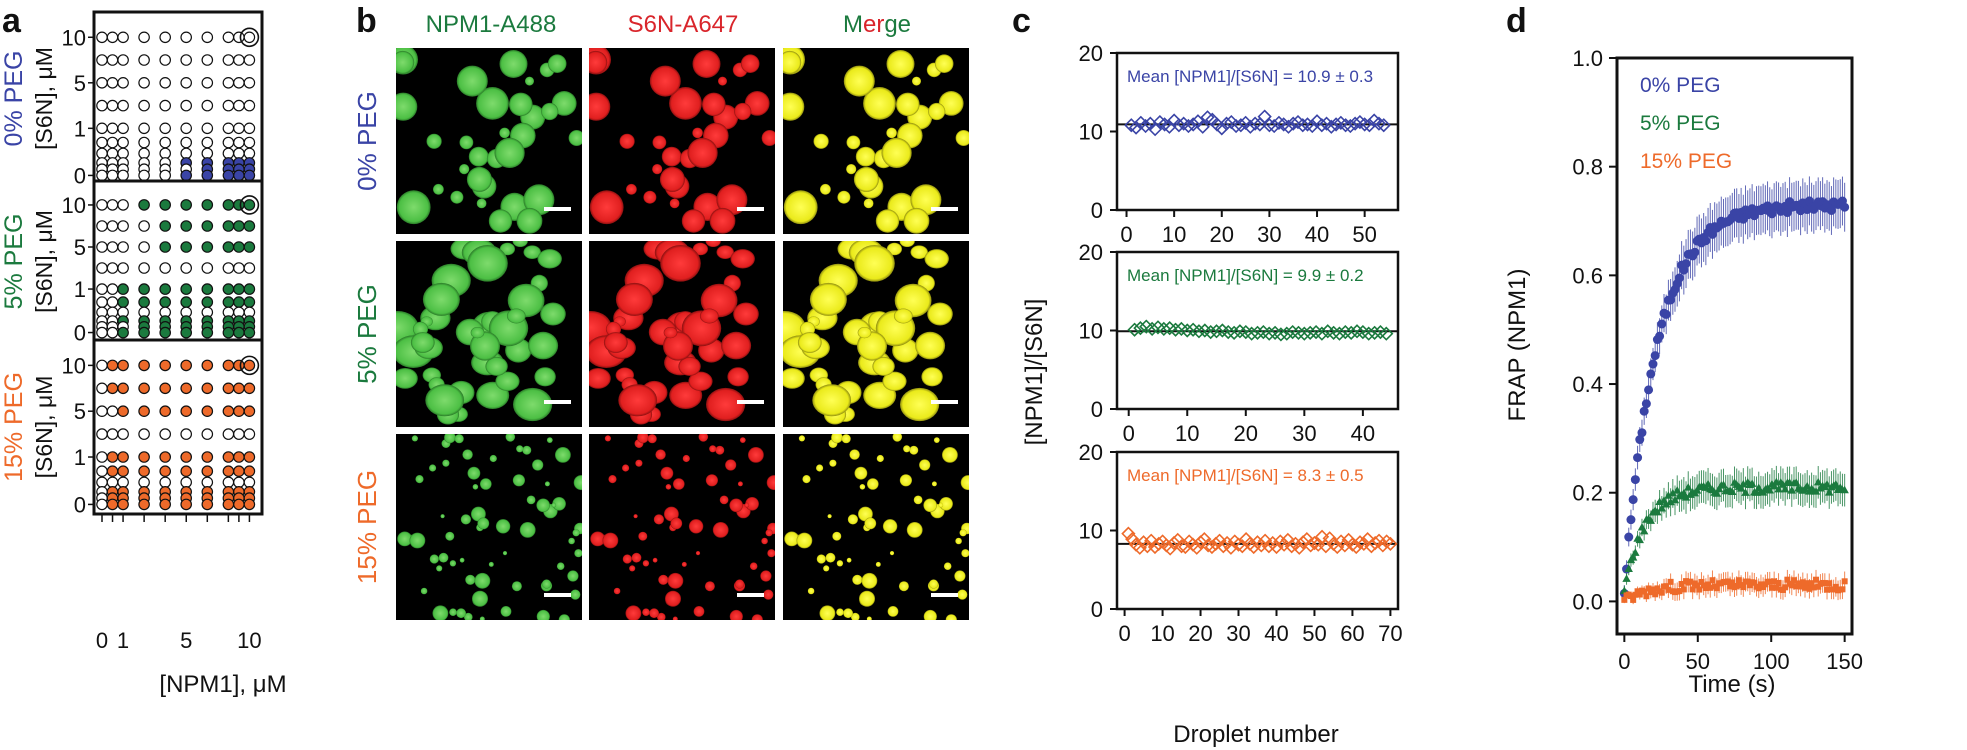 This screenshot has width=1967, height=750. What do you see at coordinates (1200, 633) in the screenshot?
I see `x-tick-label: 20` at bounding box center [1200, 633].